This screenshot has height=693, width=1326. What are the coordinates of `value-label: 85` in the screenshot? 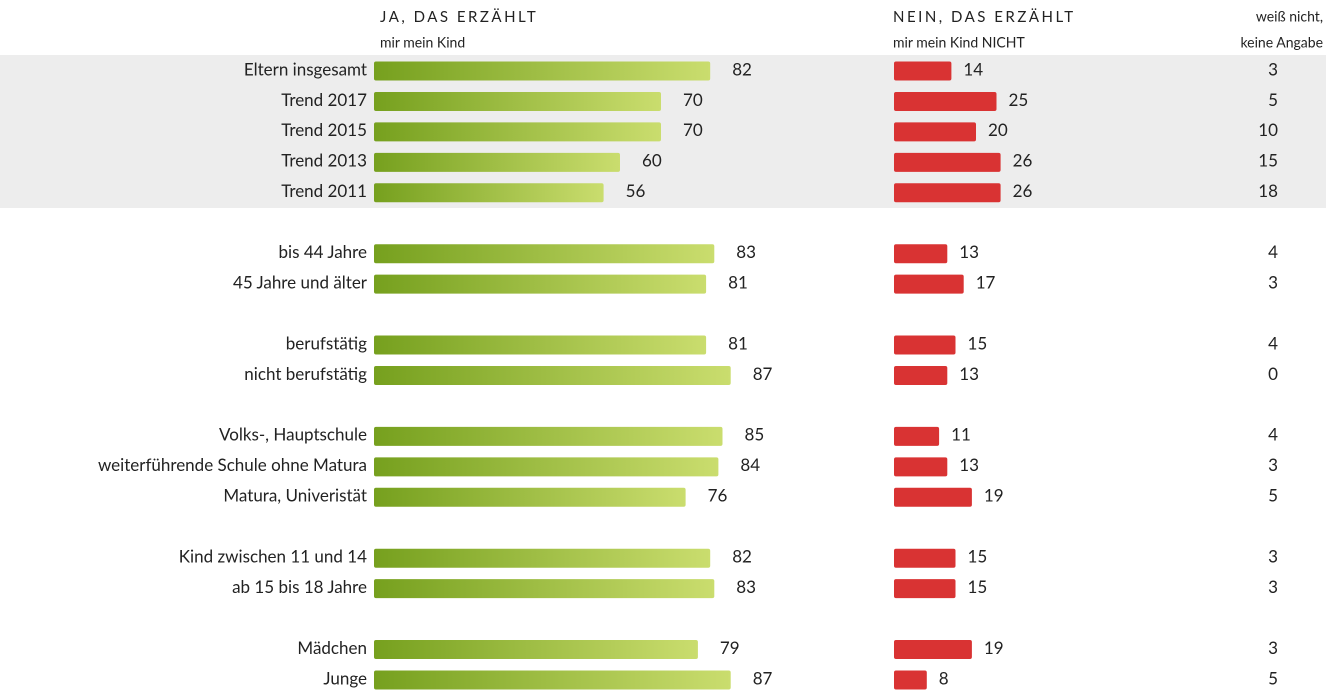 It's located at (755, 434).